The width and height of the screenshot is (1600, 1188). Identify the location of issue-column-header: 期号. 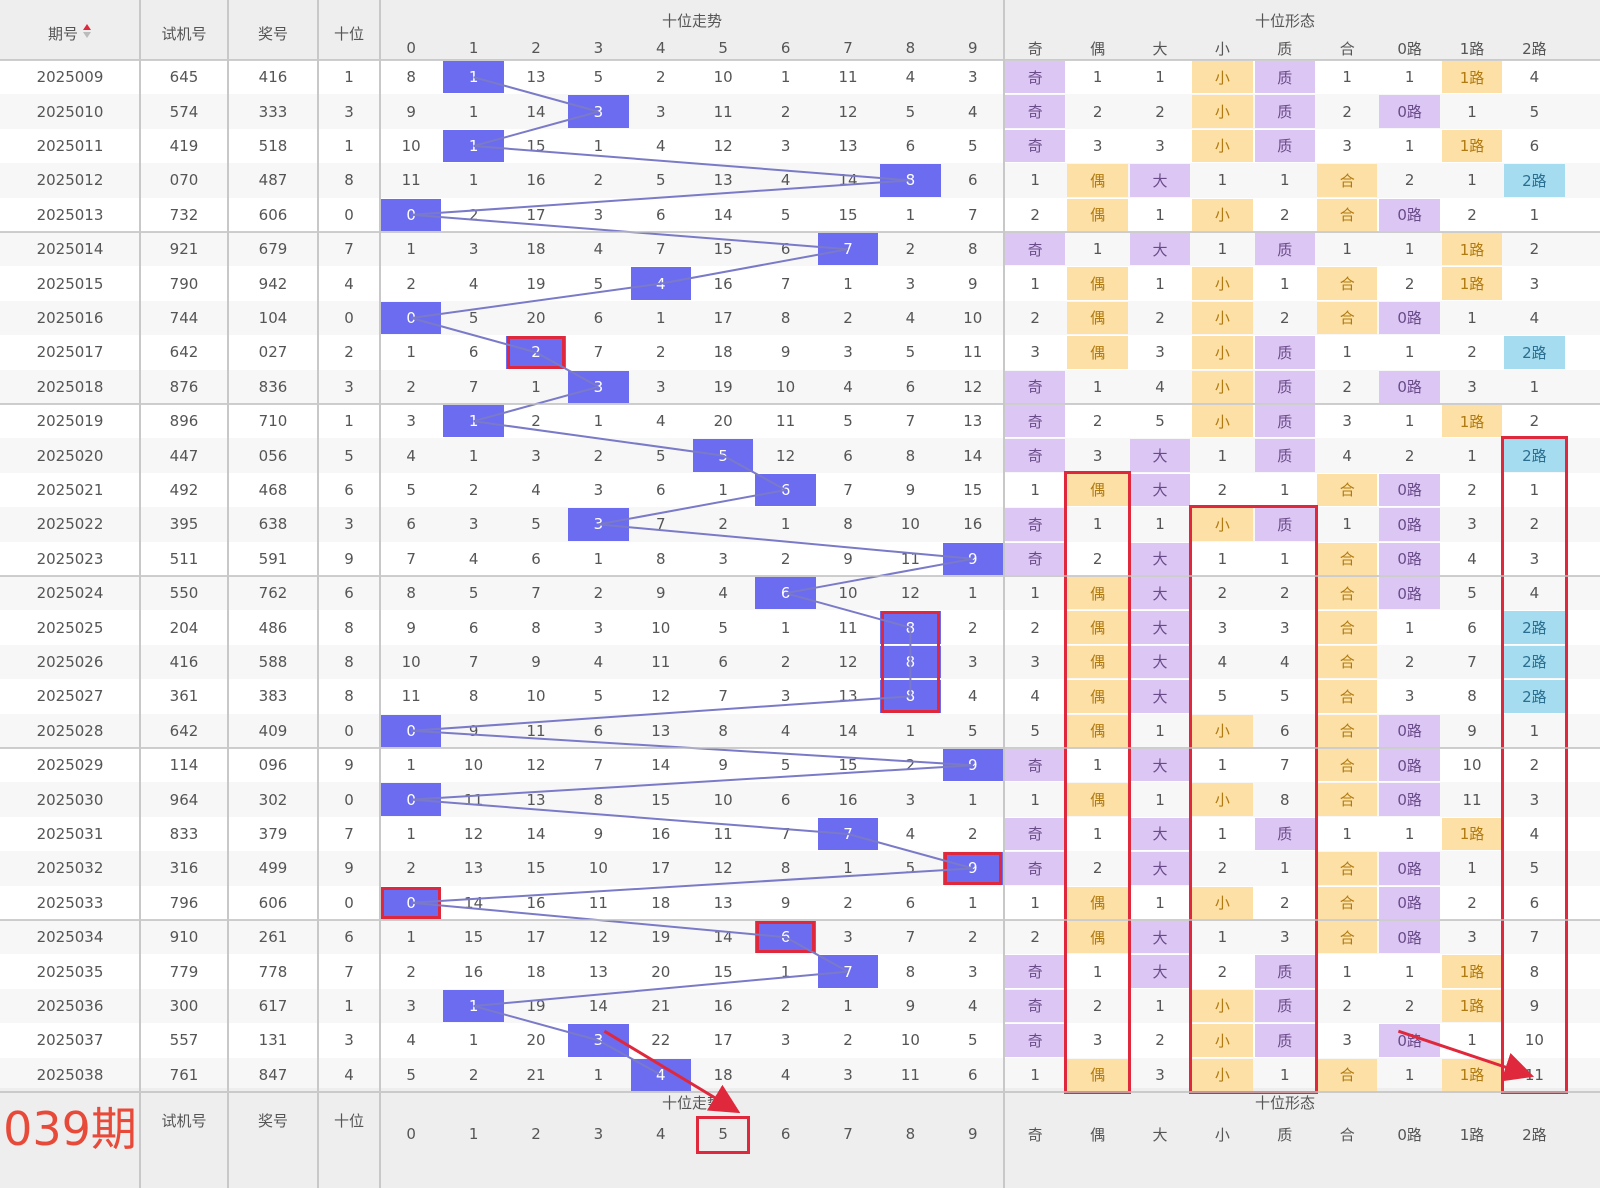
(70, 33).